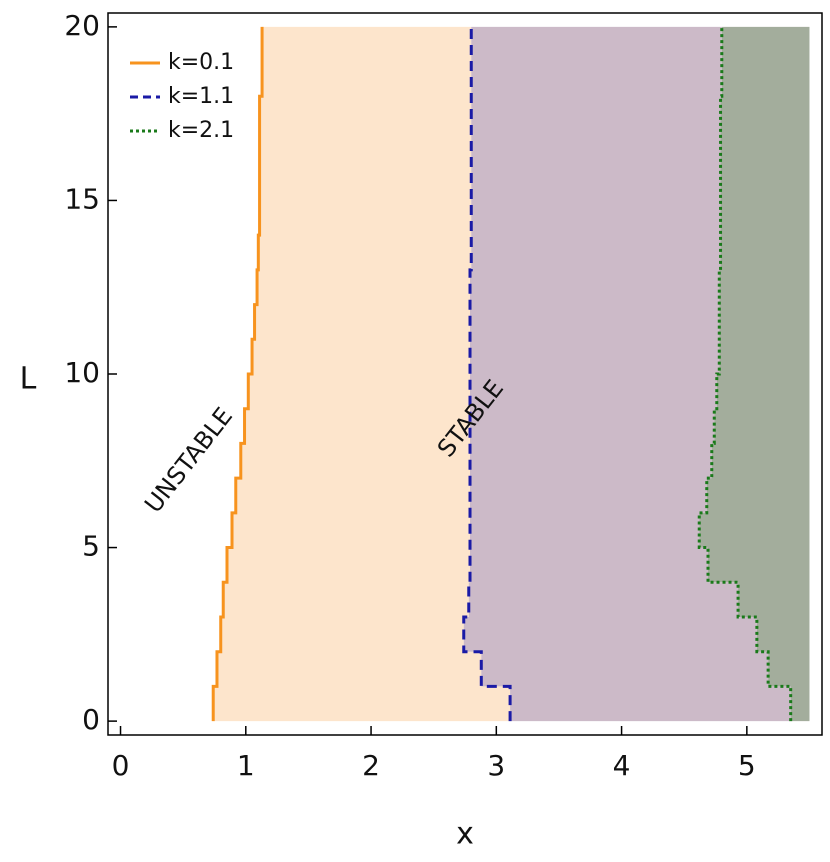 The height and width of the screenshot is (862, 830). What do you see at coordinates (82, 372) in the screenshot?
I see `y-tick-label: 10` at bounding box center [82, 372].